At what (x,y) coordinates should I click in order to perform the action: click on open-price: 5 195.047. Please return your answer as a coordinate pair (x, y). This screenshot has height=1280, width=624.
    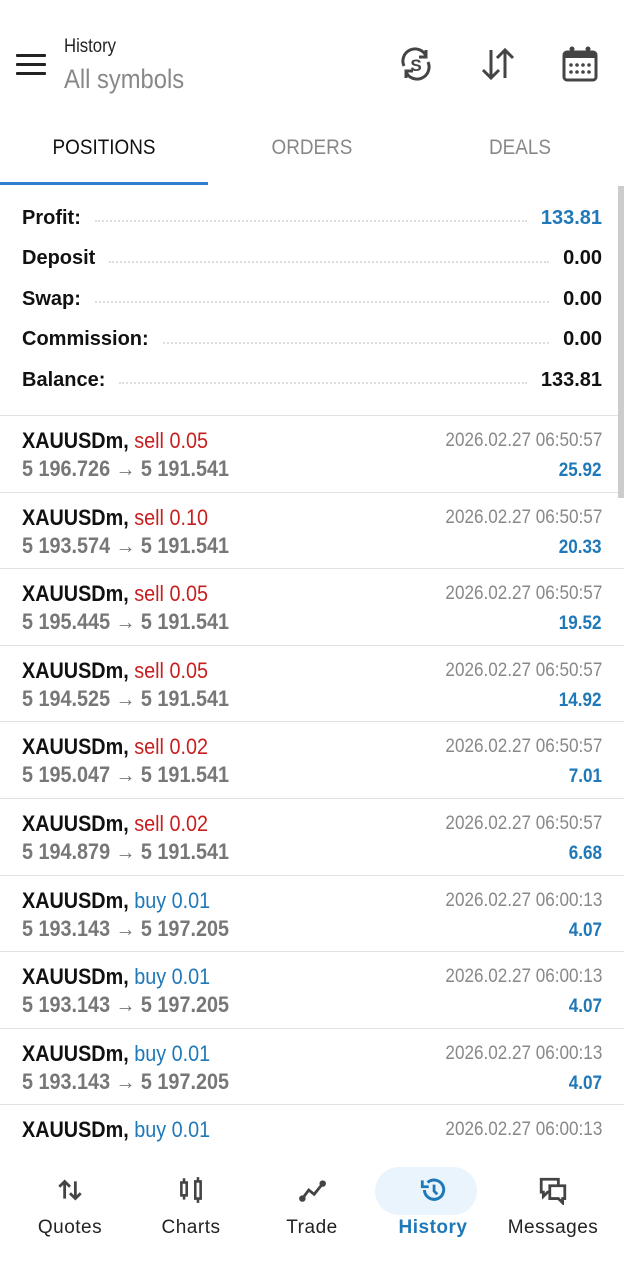
    Looking at the image, I should click on (66, 775).